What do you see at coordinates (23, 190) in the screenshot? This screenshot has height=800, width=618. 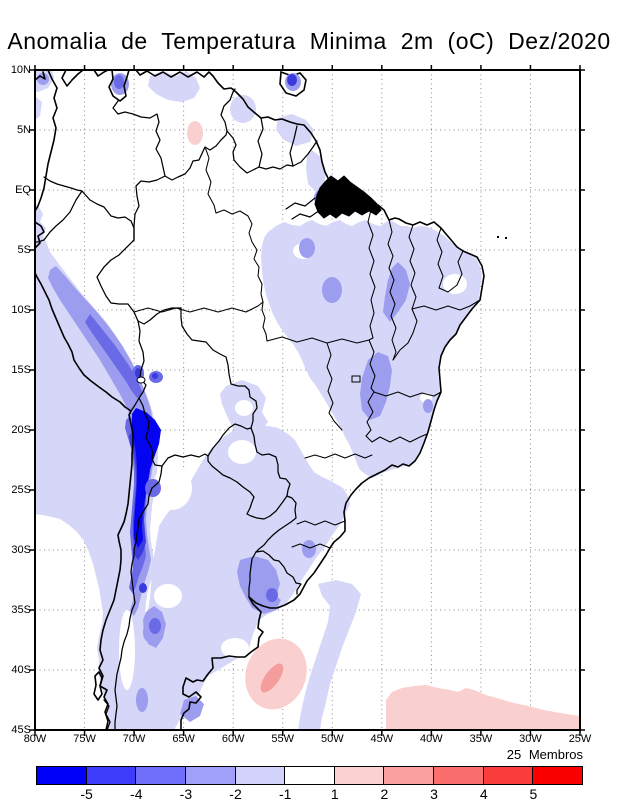 I see `lat-label-EQ: EQ` at bounding box center [23, 190].